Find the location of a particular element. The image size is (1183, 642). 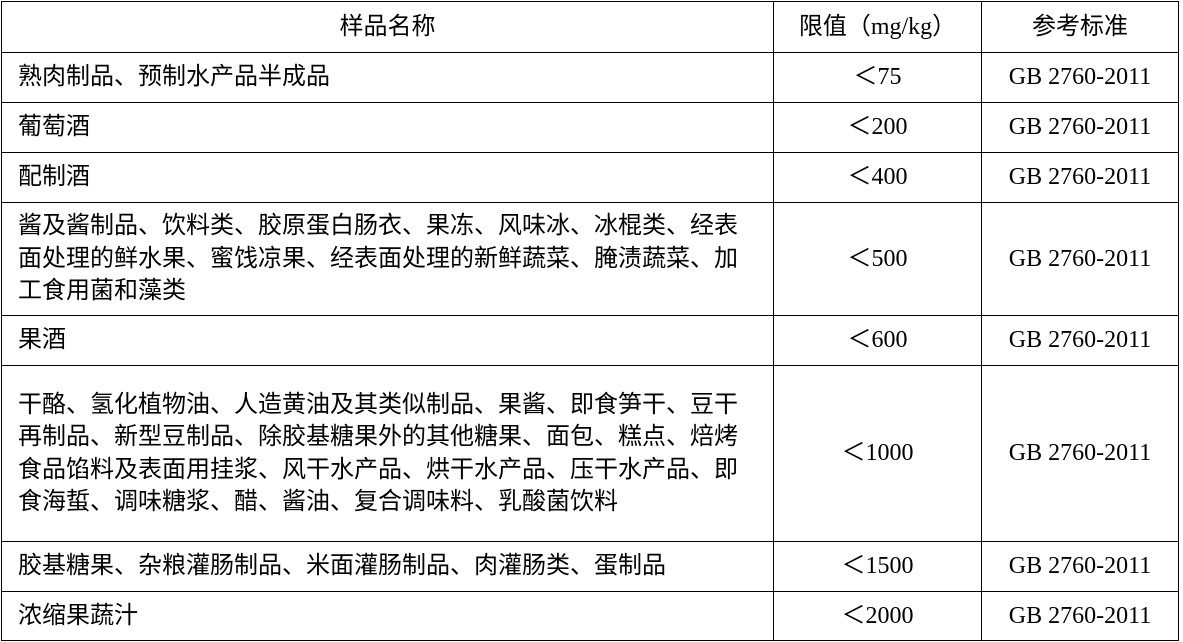

table-row: 浓缩果蔬汁 ＜2000 GB 2760-2011 is located at coordinates (590, 616).